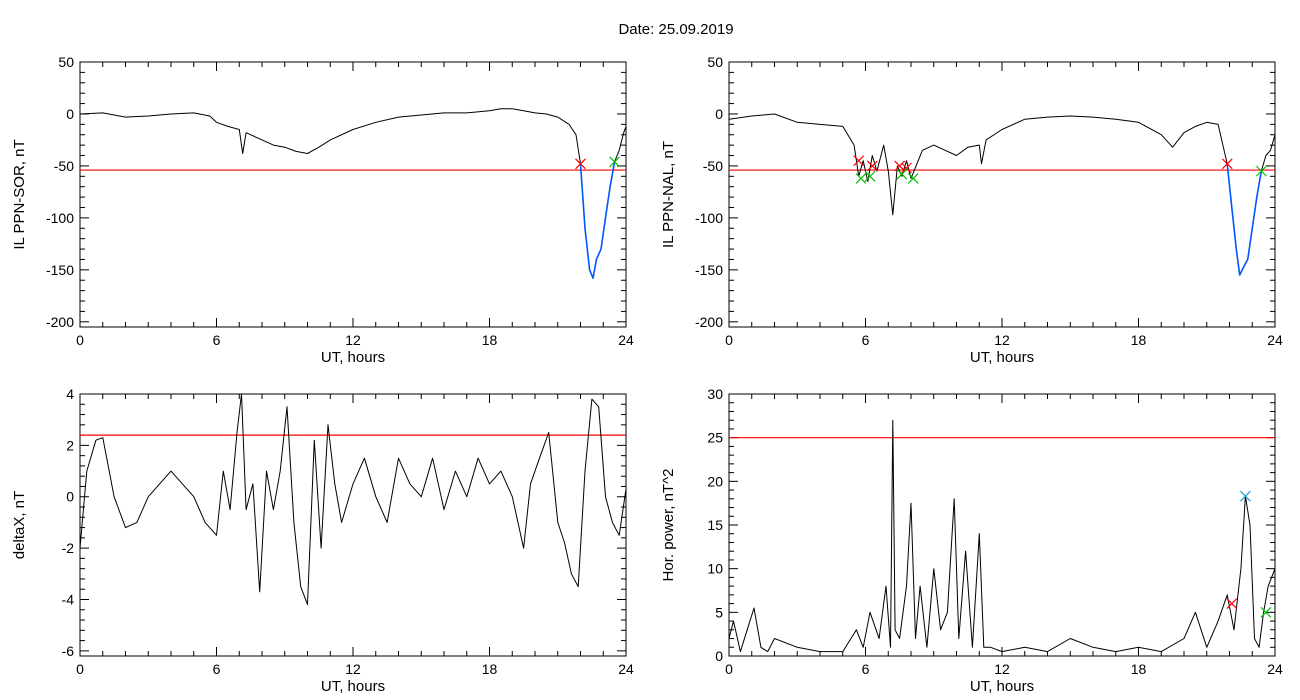  Describe the element at coordinates (68, 548) in the screenshot. I see `y-tick-label: -2` at that location.